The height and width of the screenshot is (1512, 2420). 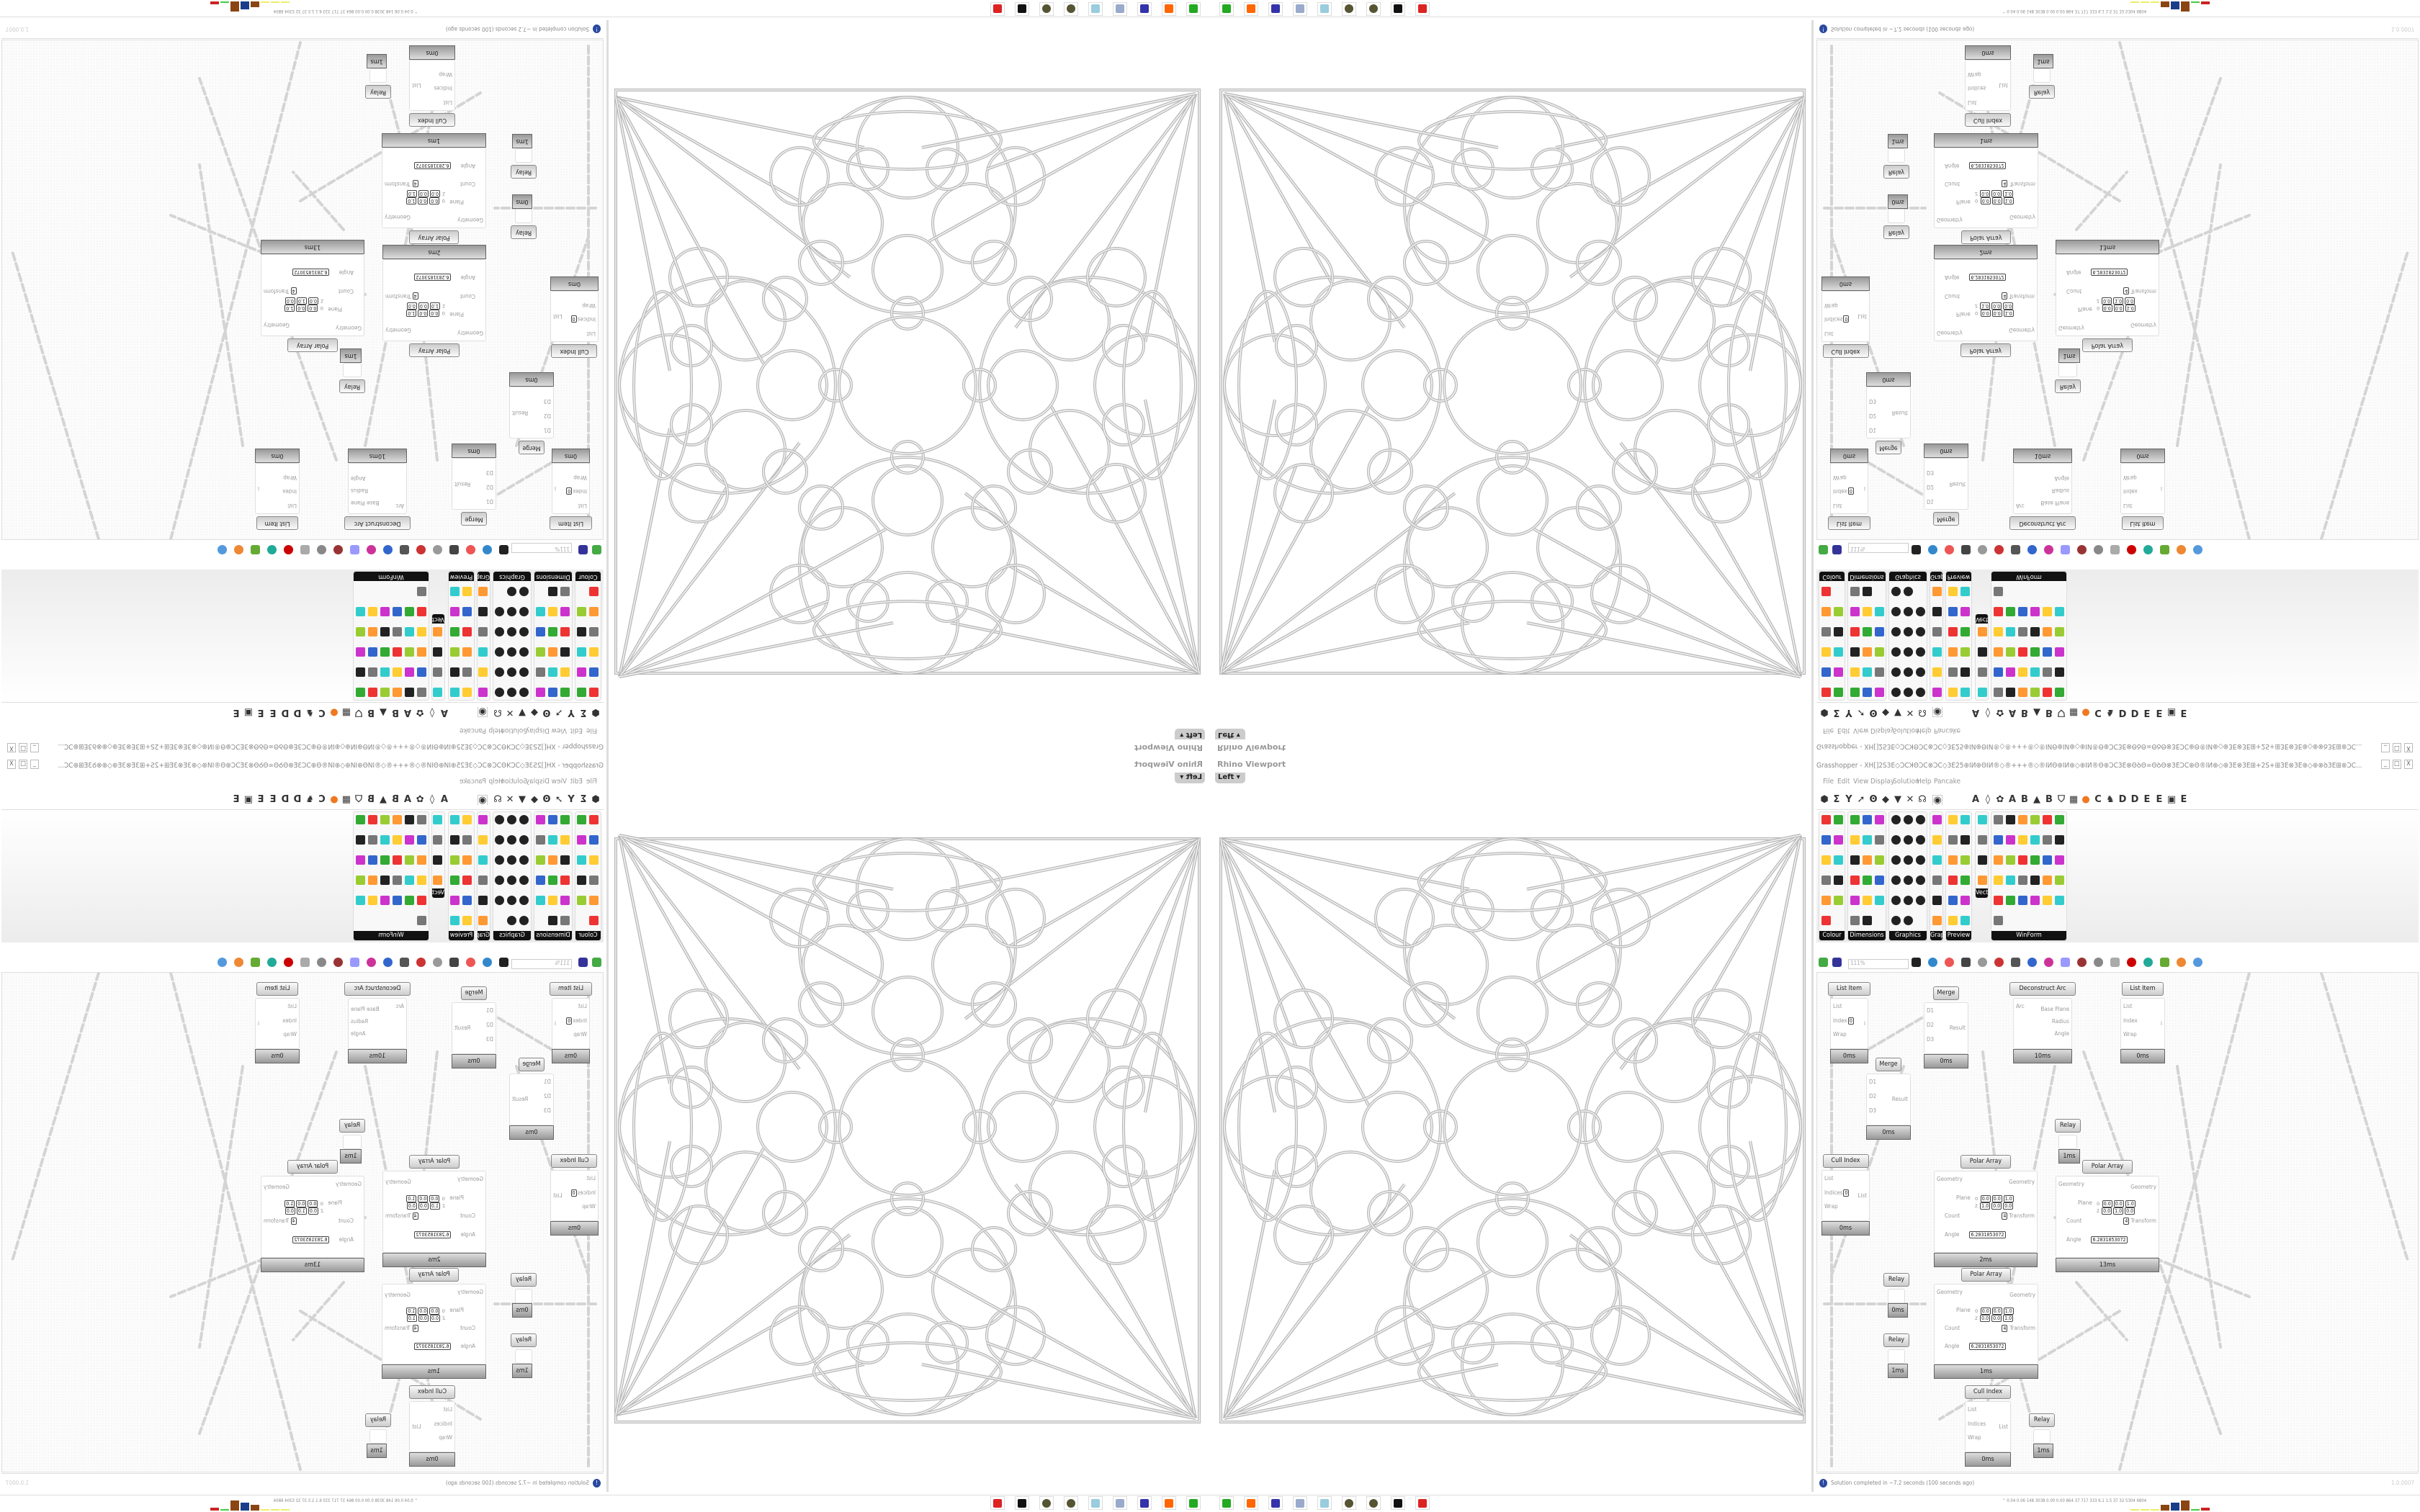 What do you see at coordinates (1948, 730) in the screenshot?
I see `menu-pancake: Pancake` at bounding box center [1948, 730].